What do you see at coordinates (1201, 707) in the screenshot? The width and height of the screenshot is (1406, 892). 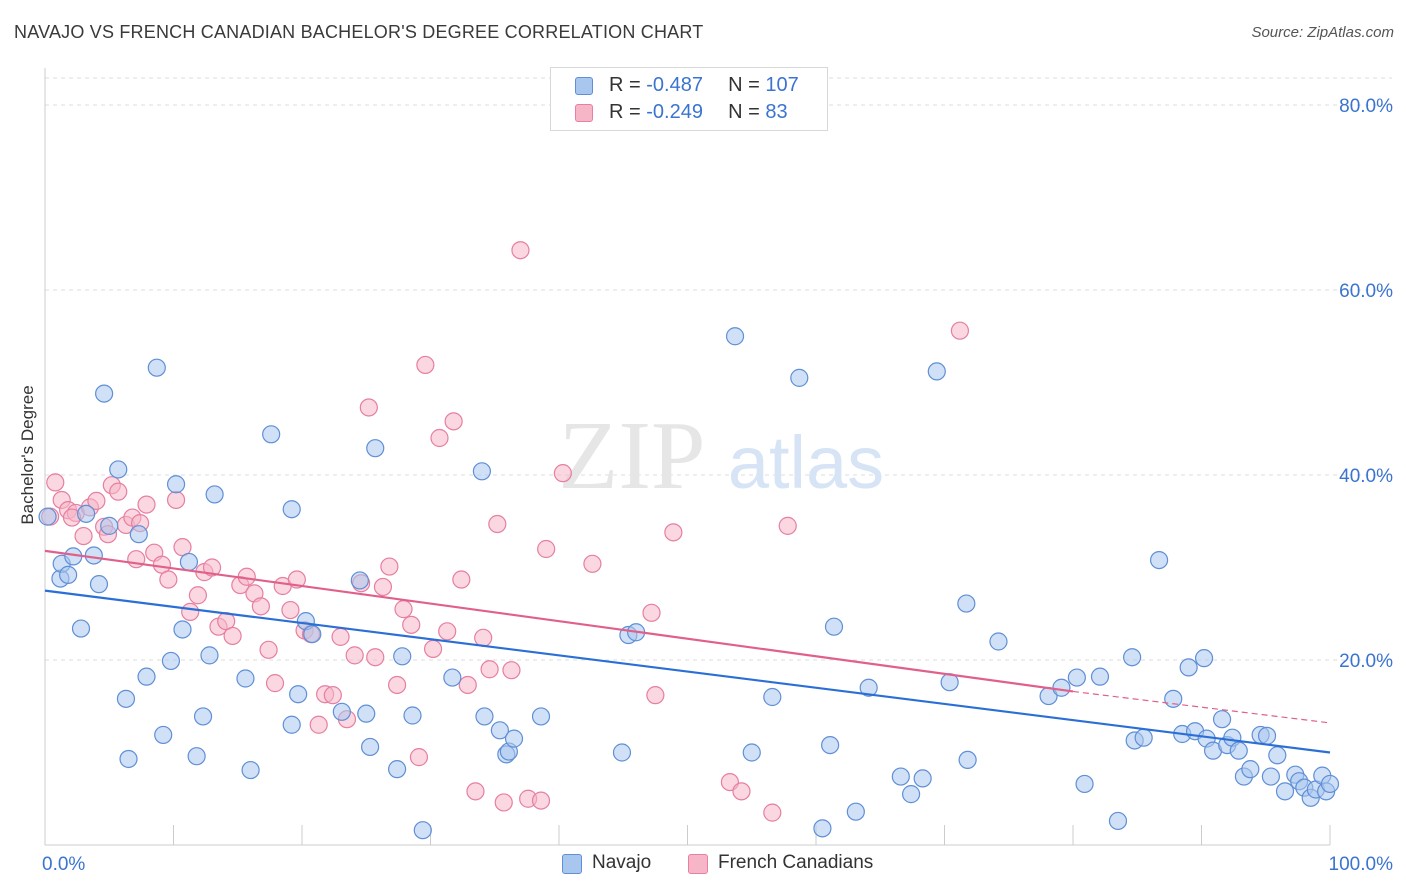 I see `french-trend-line-dashed` at bounding box center [1201, 707].